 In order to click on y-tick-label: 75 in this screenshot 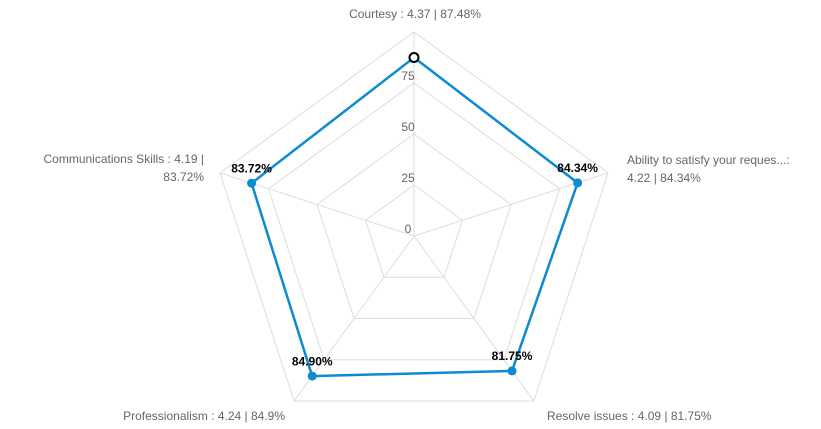, I will do `click(408, 76)`.